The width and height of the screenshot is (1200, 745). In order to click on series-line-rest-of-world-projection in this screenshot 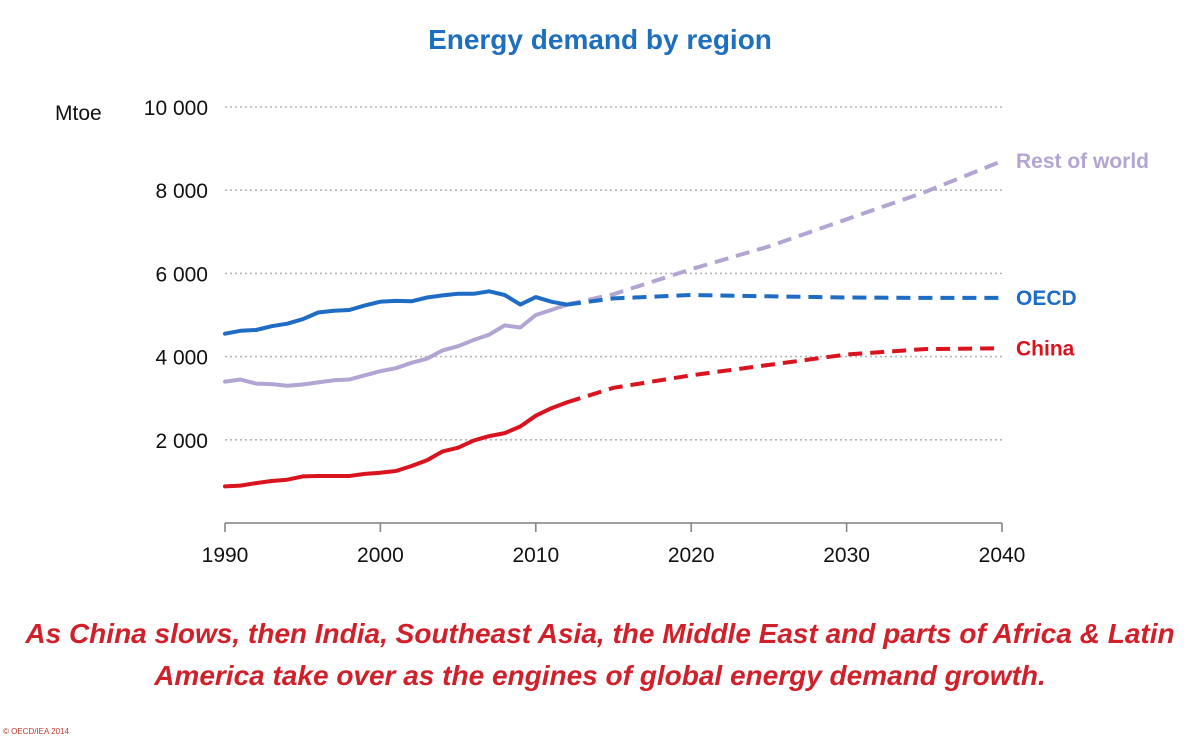, I will do `click(784, 233)`.